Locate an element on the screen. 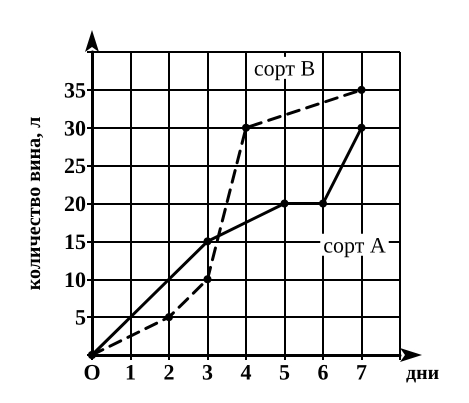 The height and width of the screenshot is (403, 469). y-tick-label: 25 is located at coordinates (75, 165).